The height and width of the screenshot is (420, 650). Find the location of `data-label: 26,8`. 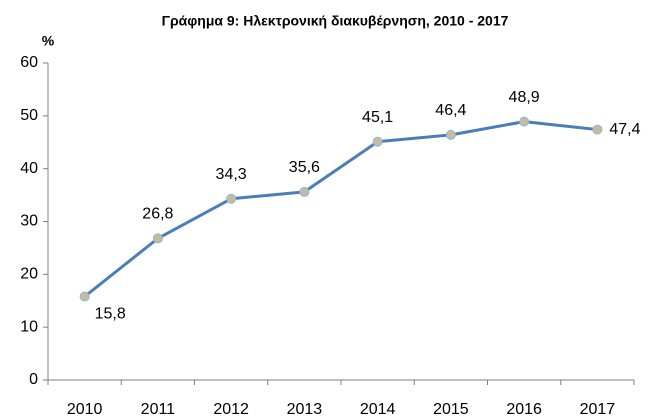

data-label: 26,8 is located at coordinates (157, 214).